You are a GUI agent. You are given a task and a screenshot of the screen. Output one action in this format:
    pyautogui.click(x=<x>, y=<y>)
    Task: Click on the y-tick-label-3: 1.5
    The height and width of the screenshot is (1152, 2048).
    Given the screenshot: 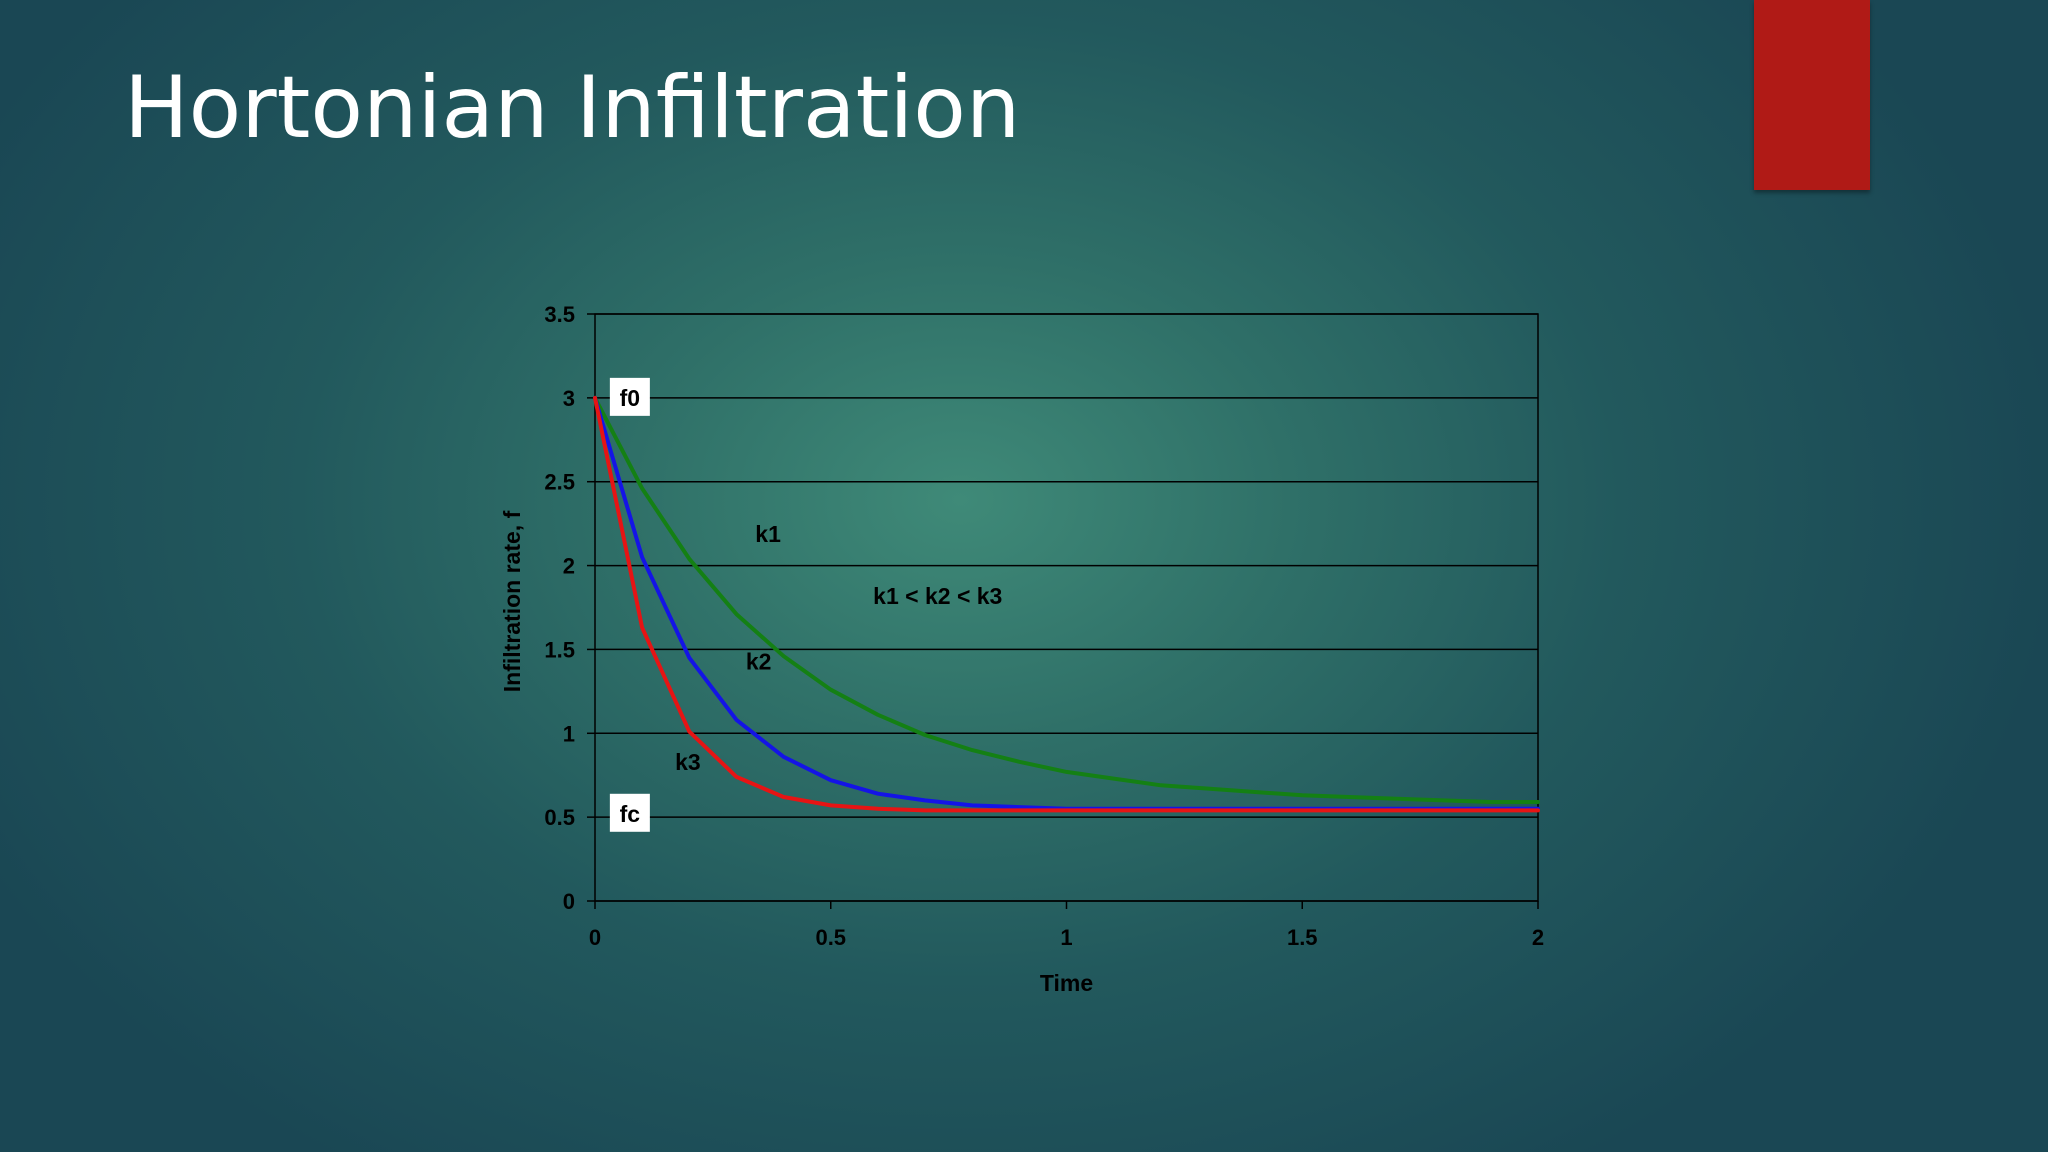 What is the action you would take?
    pyautogui.click(x=559, y=649)
    